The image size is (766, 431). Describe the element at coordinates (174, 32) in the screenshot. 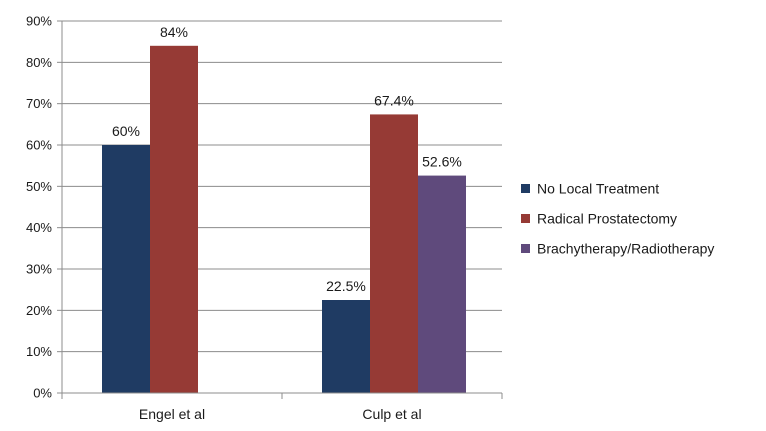

I see `data-label: 84%` at that location.